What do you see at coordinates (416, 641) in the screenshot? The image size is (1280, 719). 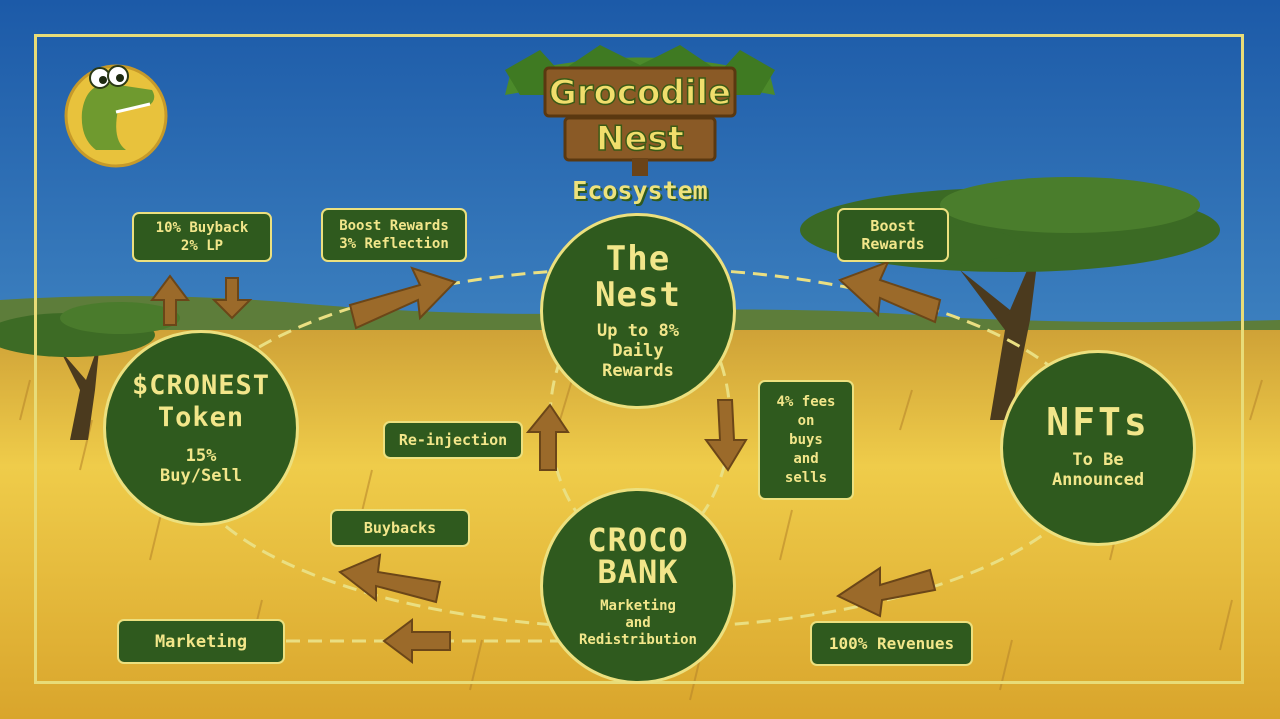 I see `arrow-to-marketing` at bounding box center [416, 641].